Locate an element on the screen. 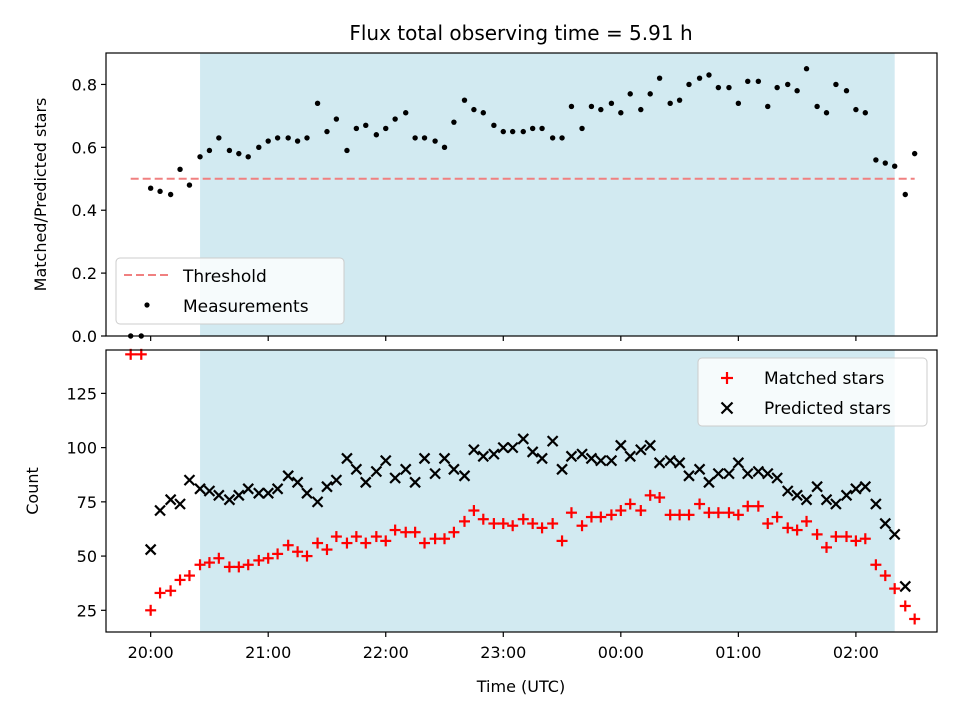 The height and width of the screenshot is (720, 960). bottom-x-tick-label: 02:00 is located at coordinates (856, 652).